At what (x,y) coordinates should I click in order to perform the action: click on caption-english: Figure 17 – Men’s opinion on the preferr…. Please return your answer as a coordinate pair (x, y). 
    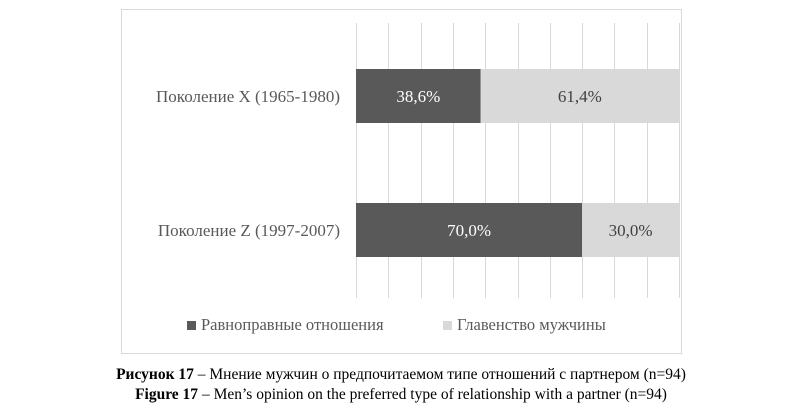
    Looking at the image, I should click on (401, 395).